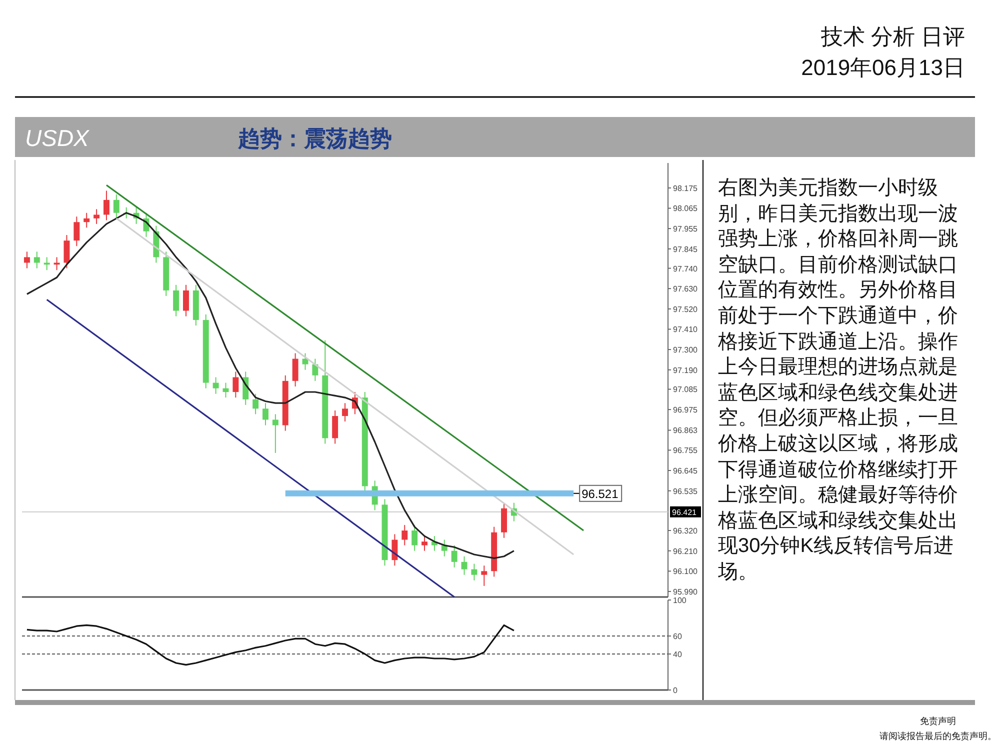  What do you see at coordinates (883, 67) in the screenshot?
I see `text: 2019年06月13日` at bounding box center [883, 67].